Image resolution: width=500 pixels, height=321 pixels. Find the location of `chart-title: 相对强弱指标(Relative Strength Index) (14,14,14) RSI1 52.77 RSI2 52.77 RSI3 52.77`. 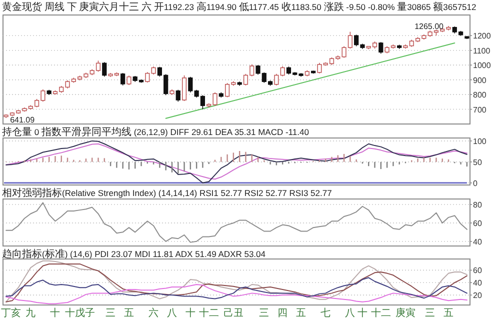

chart-title: 相对强弱指标(Relative Strength Index) (14,14,14) RSI1 52.77 RSI2 52.77 RSI3 52.77 is located at coordinates (167, 193).